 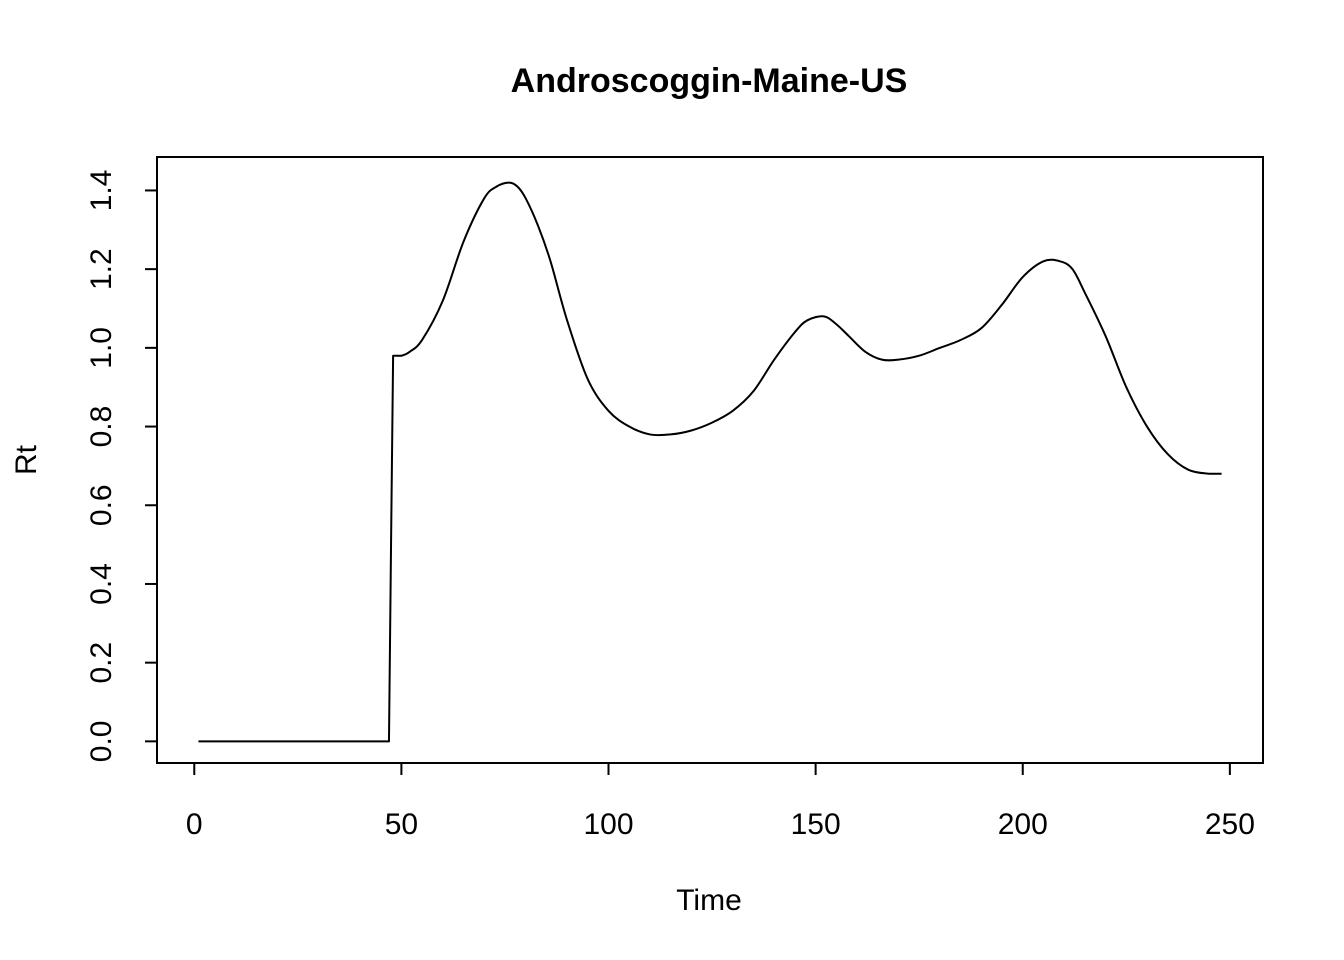 I want to click on y-tick-label: 0.2, so click(x=101, y=663).